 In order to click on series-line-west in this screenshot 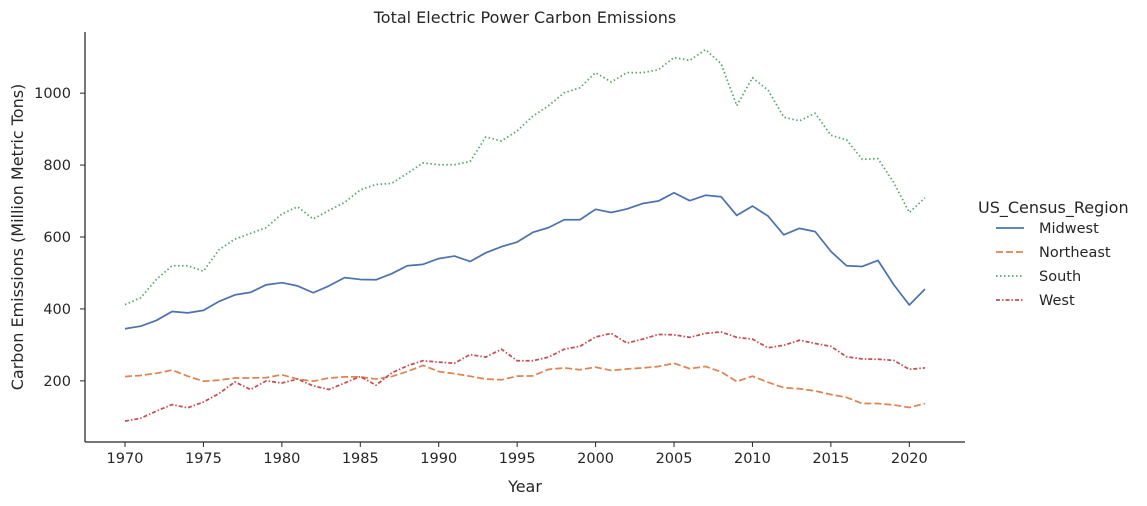, I will do `click(525, 377)`.